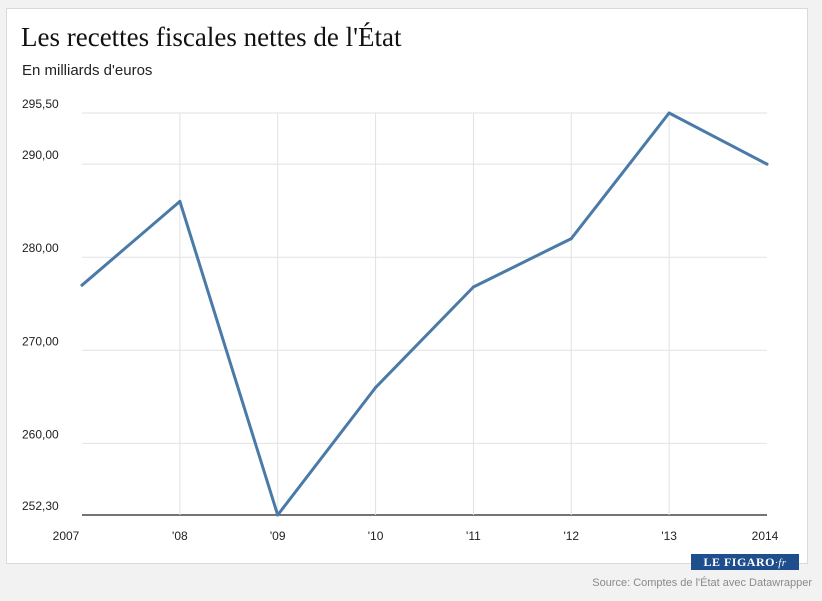  Describe the element at coordinates (40, 248) in the screenshot. I see `y-tick-label: 280,00` at that location.